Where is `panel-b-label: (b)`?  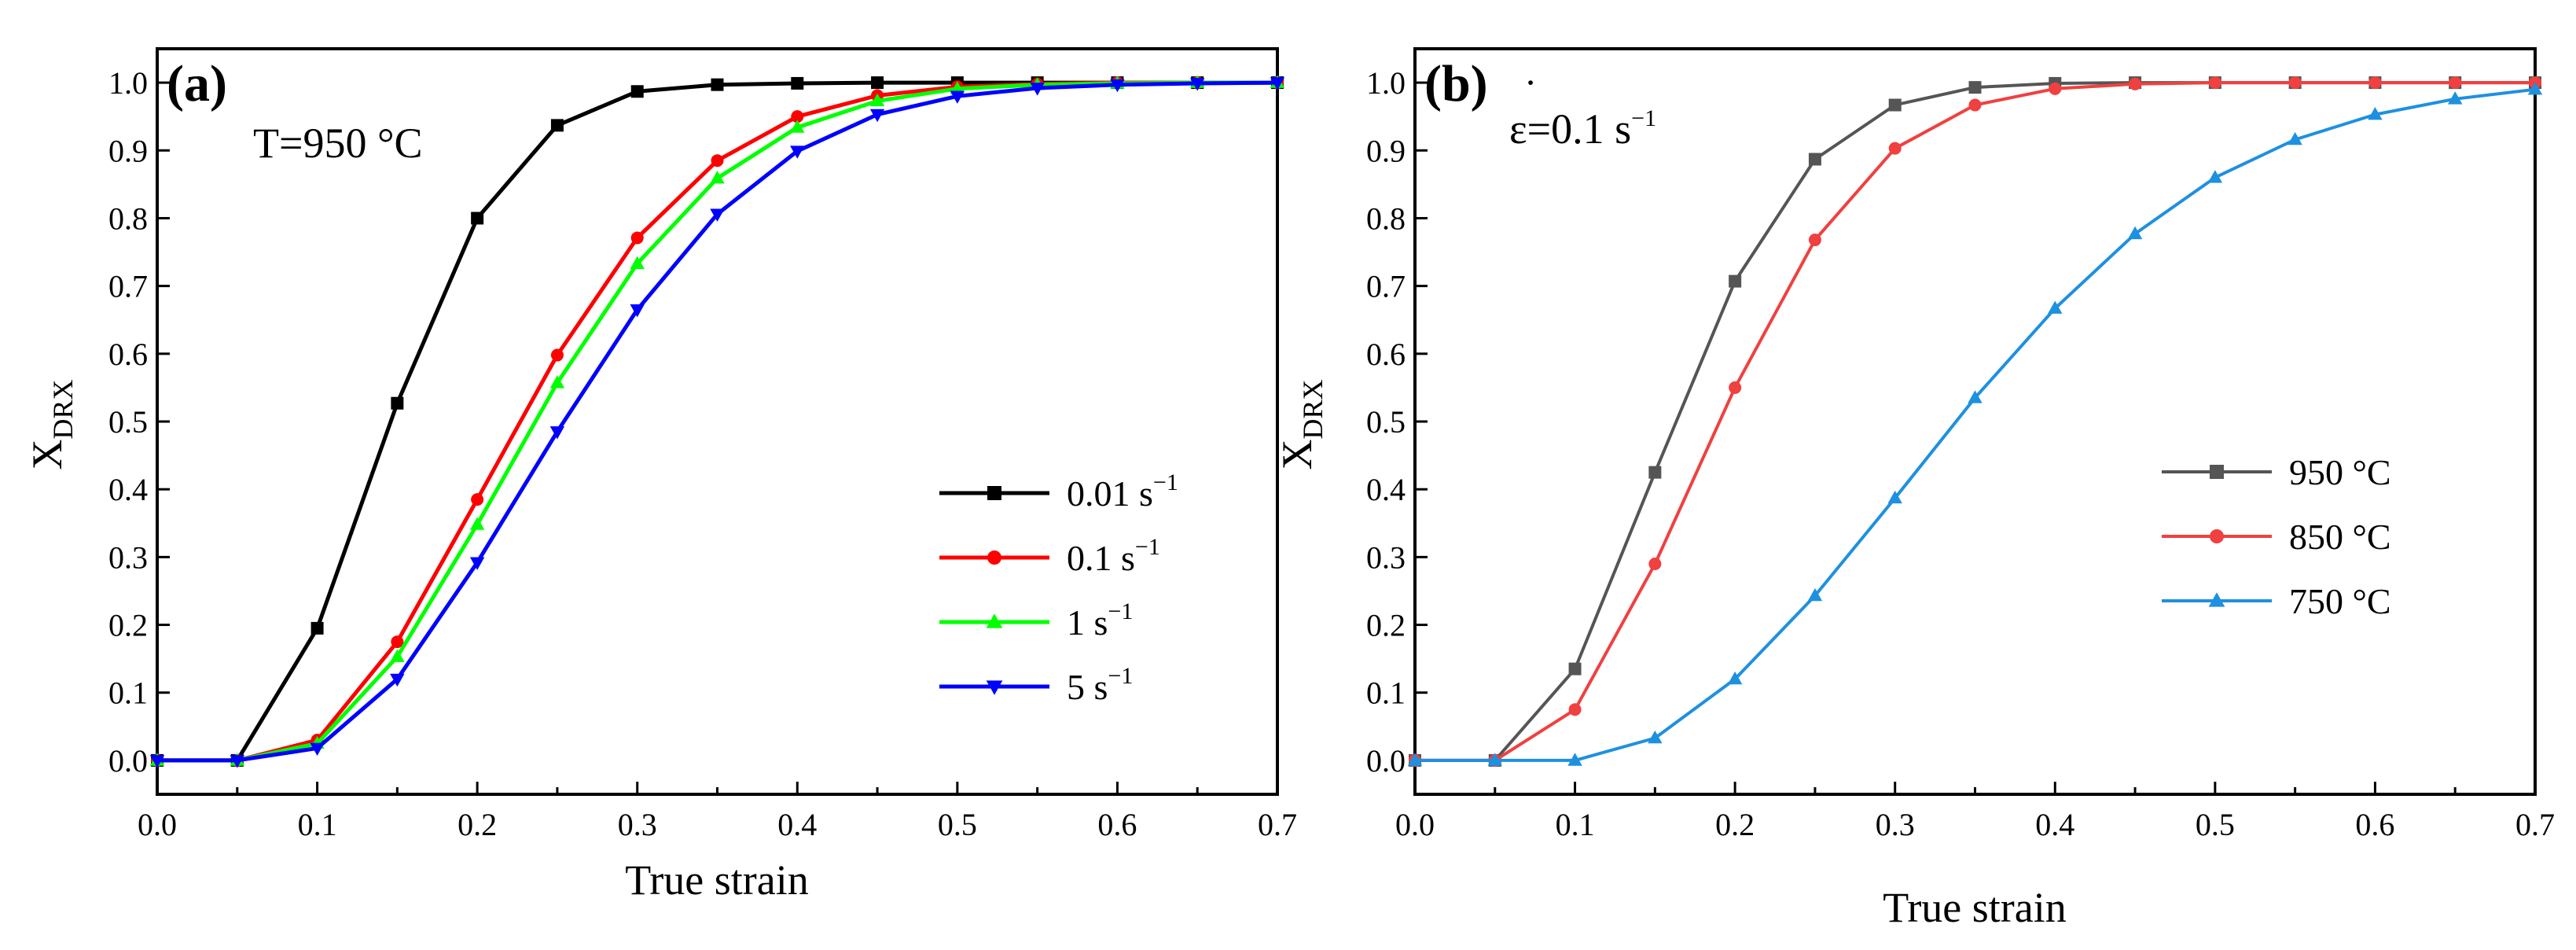
panel-b-label: (b) is located at coordinates (1456, 83).